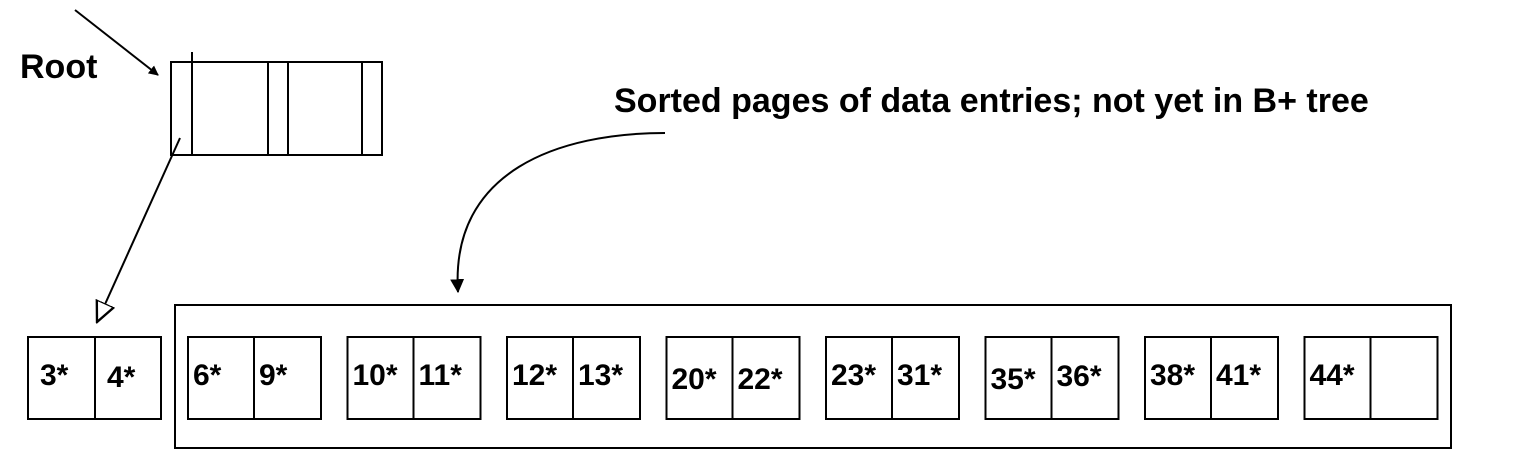  Describe the element at coordinates (760, 379) in the screenshot. I see `data-entry: 22*` at that location.